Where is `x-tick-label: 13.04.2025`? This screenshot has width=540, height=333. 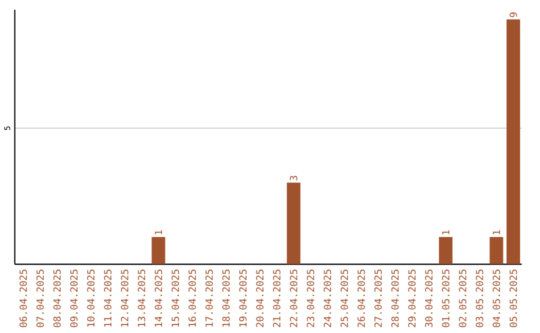 x-tick-label: 13.04.2025 is located at coordinates (142, 298).